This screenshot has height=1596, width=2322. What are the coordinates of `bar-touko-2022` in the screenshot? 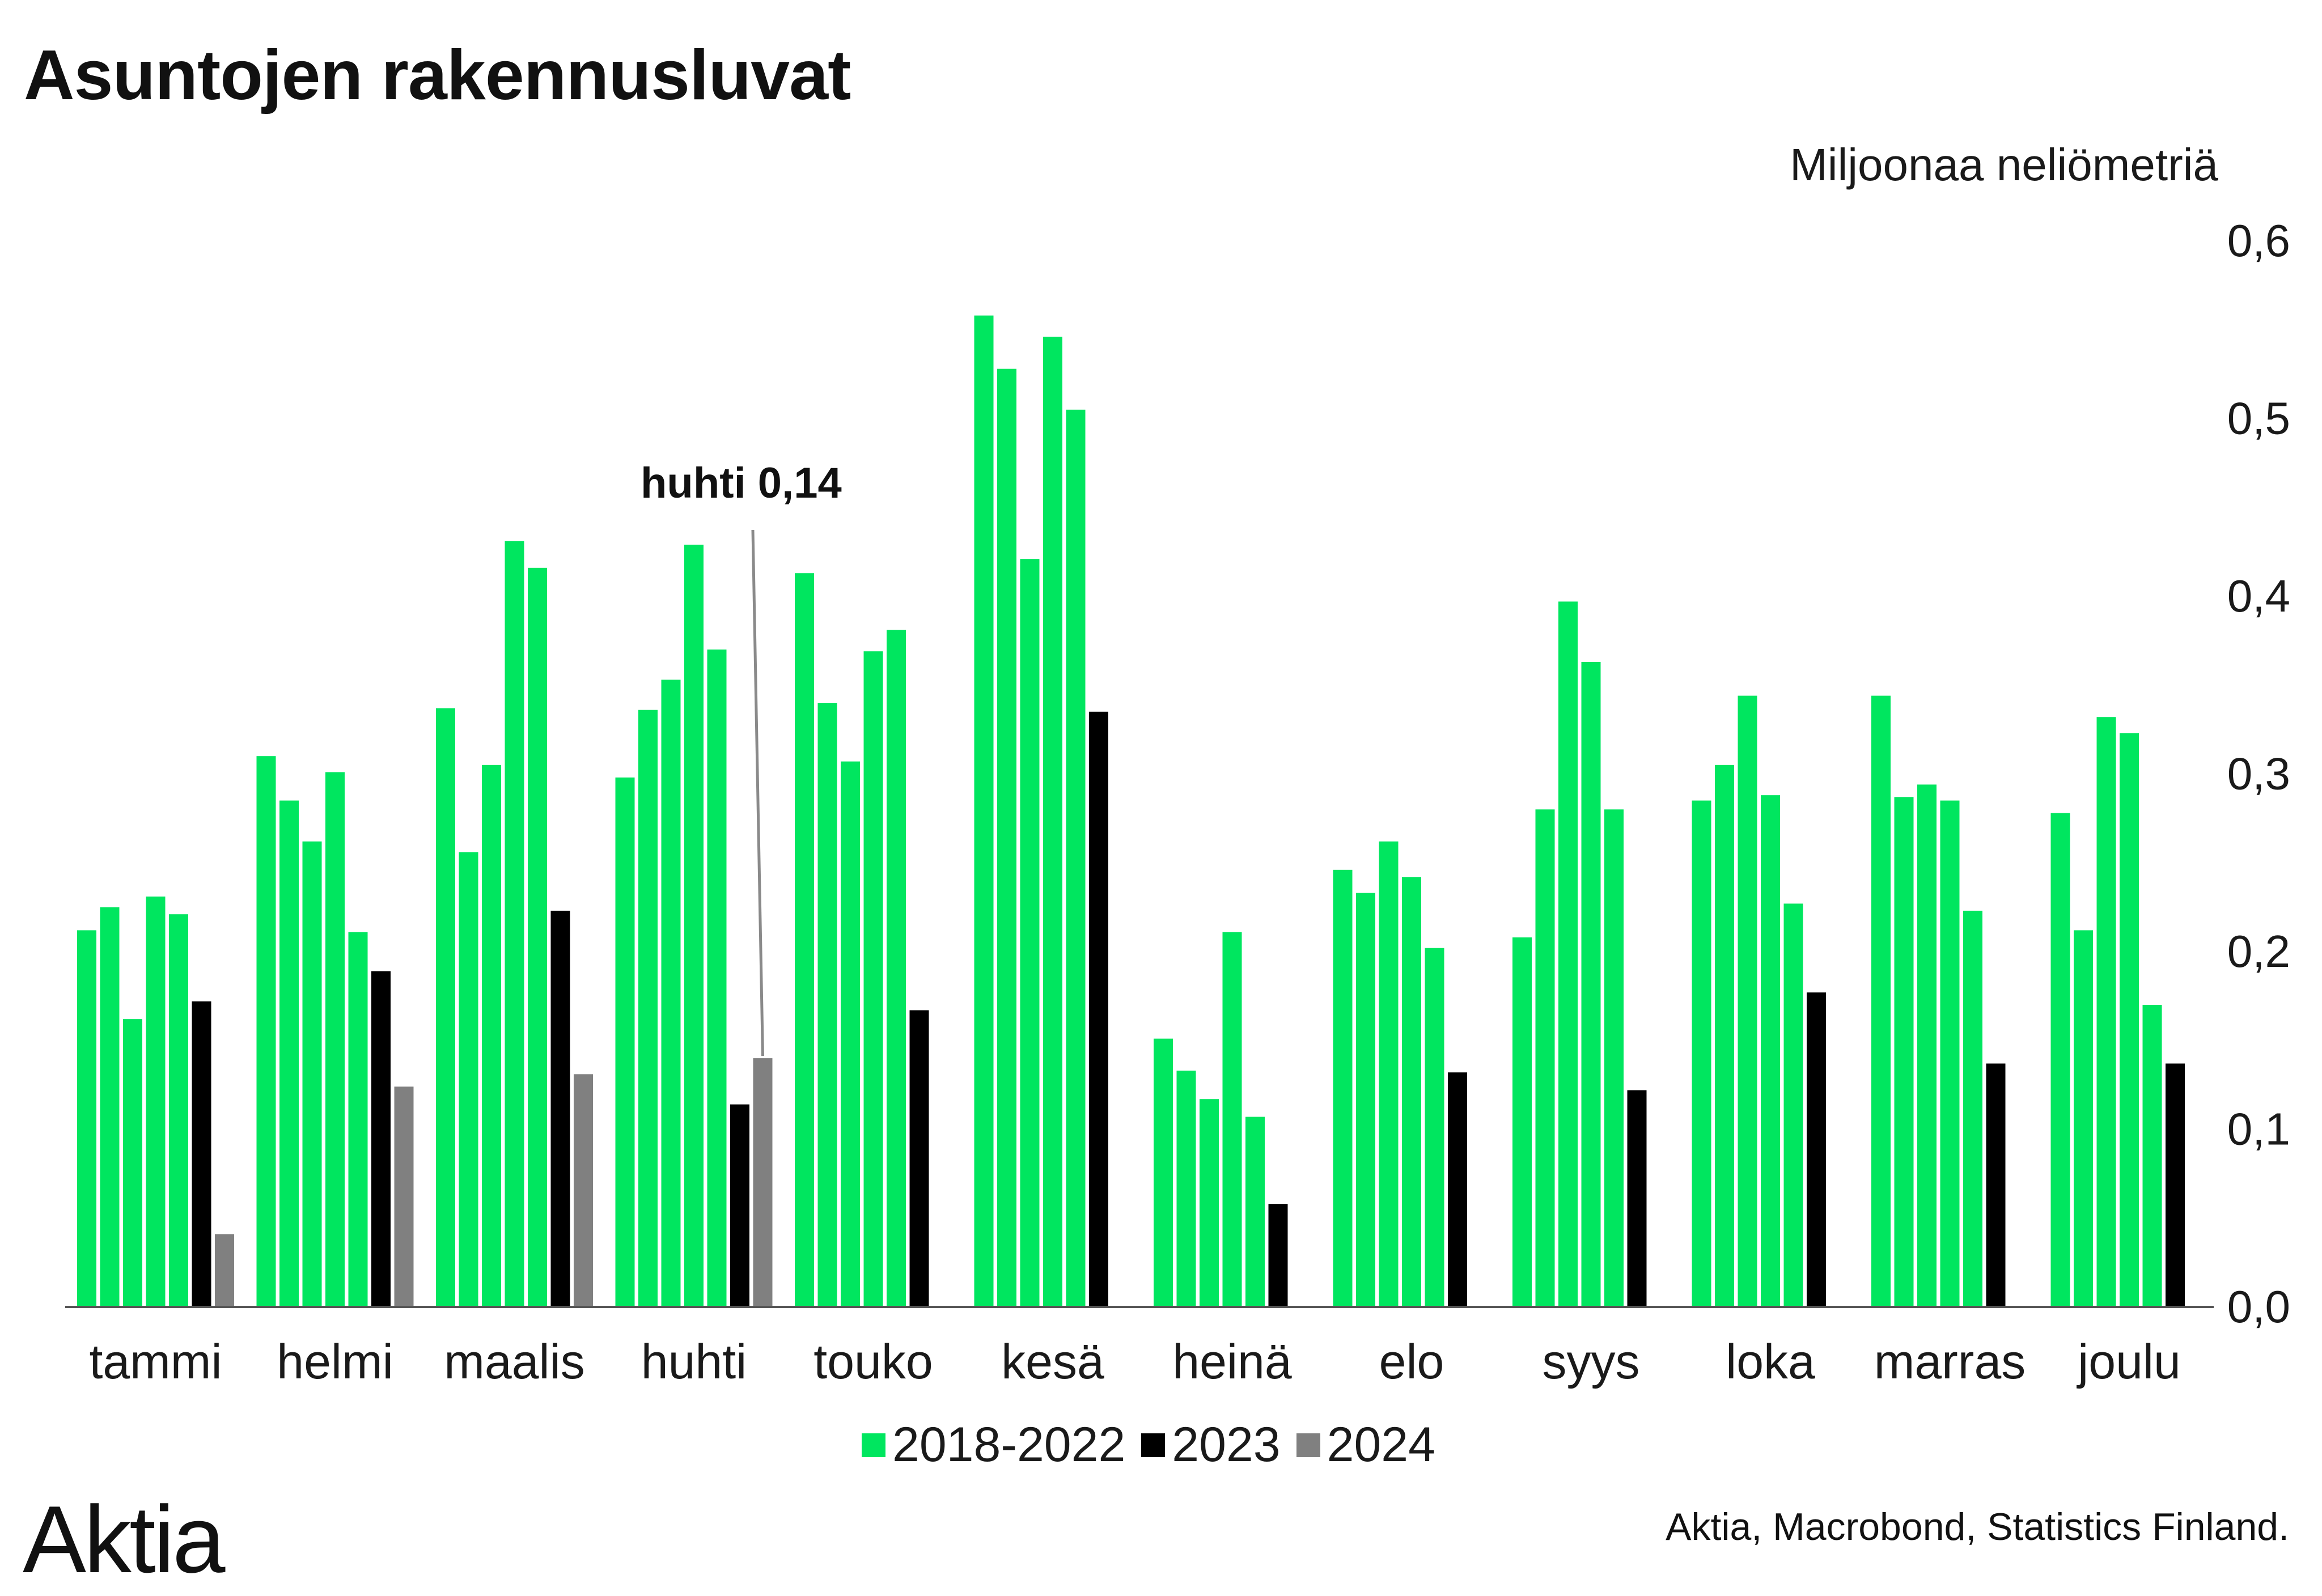 It's located at (896, 968).